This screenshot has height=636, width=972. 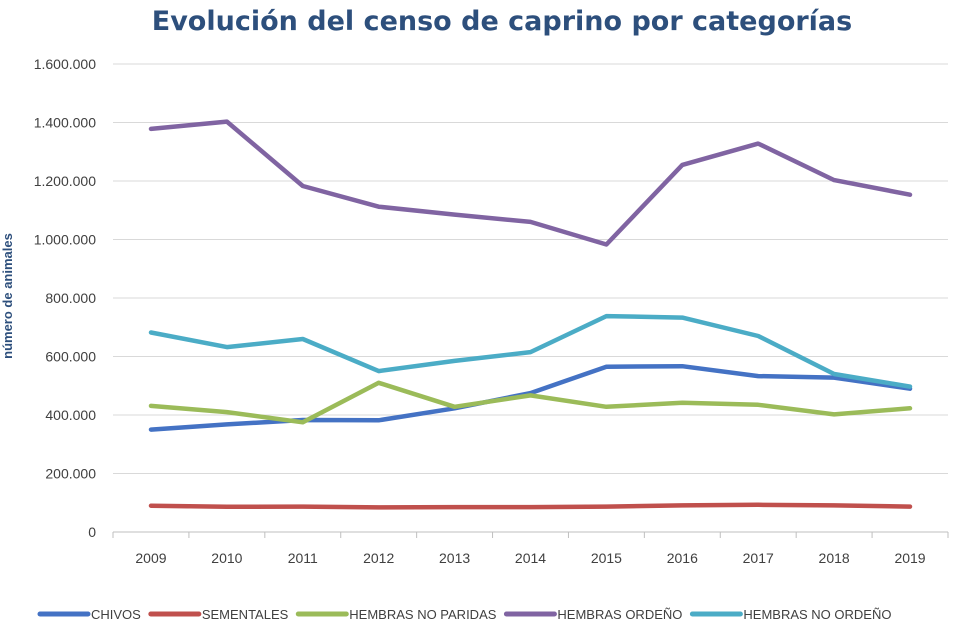 What do you see at coordinates (530, 506) in the screenshot?
I see `series-line-sementales` at bounding box center [530, 506].